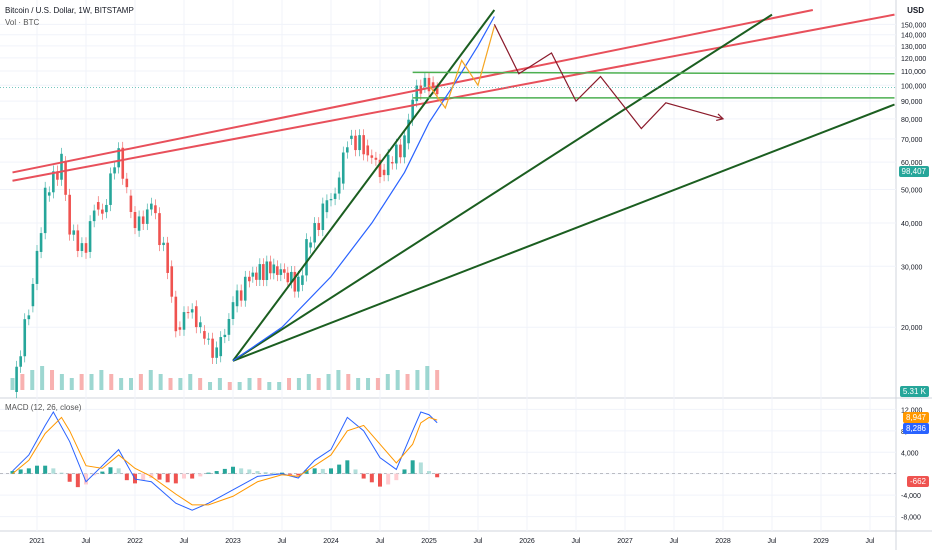 The image size is (932, 555). What do you see at coordinates (37, 541) in the screenshot?
I see `time-tick-label: 2021` at bounding box center [37, 541].